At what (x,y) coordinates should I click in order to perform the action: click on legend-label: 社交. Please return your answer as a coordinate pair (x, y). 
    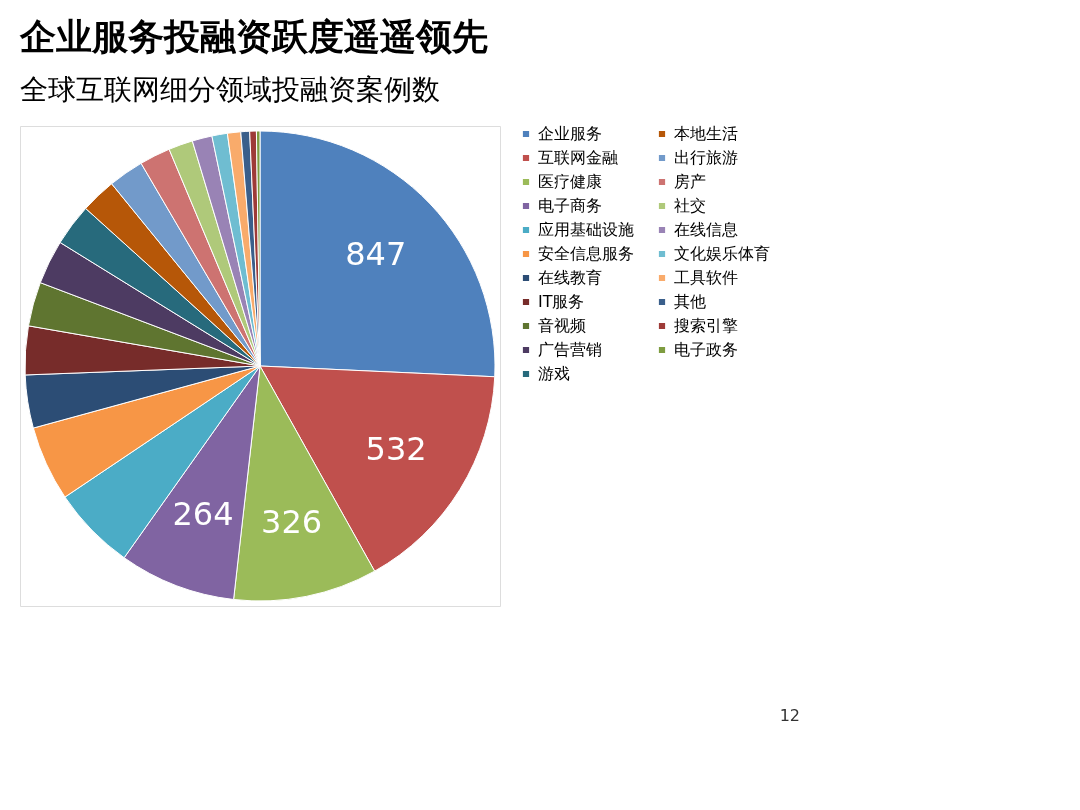
    Looking at the image, I should click on (690, 205).